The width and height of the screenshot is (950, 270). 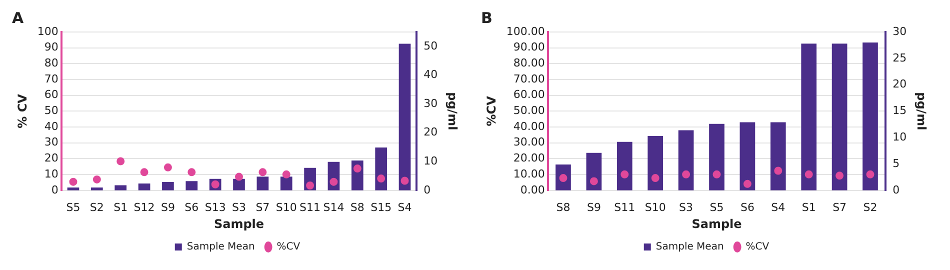 I want to click on x-tick-label: S4, so click(x=405, y=207).